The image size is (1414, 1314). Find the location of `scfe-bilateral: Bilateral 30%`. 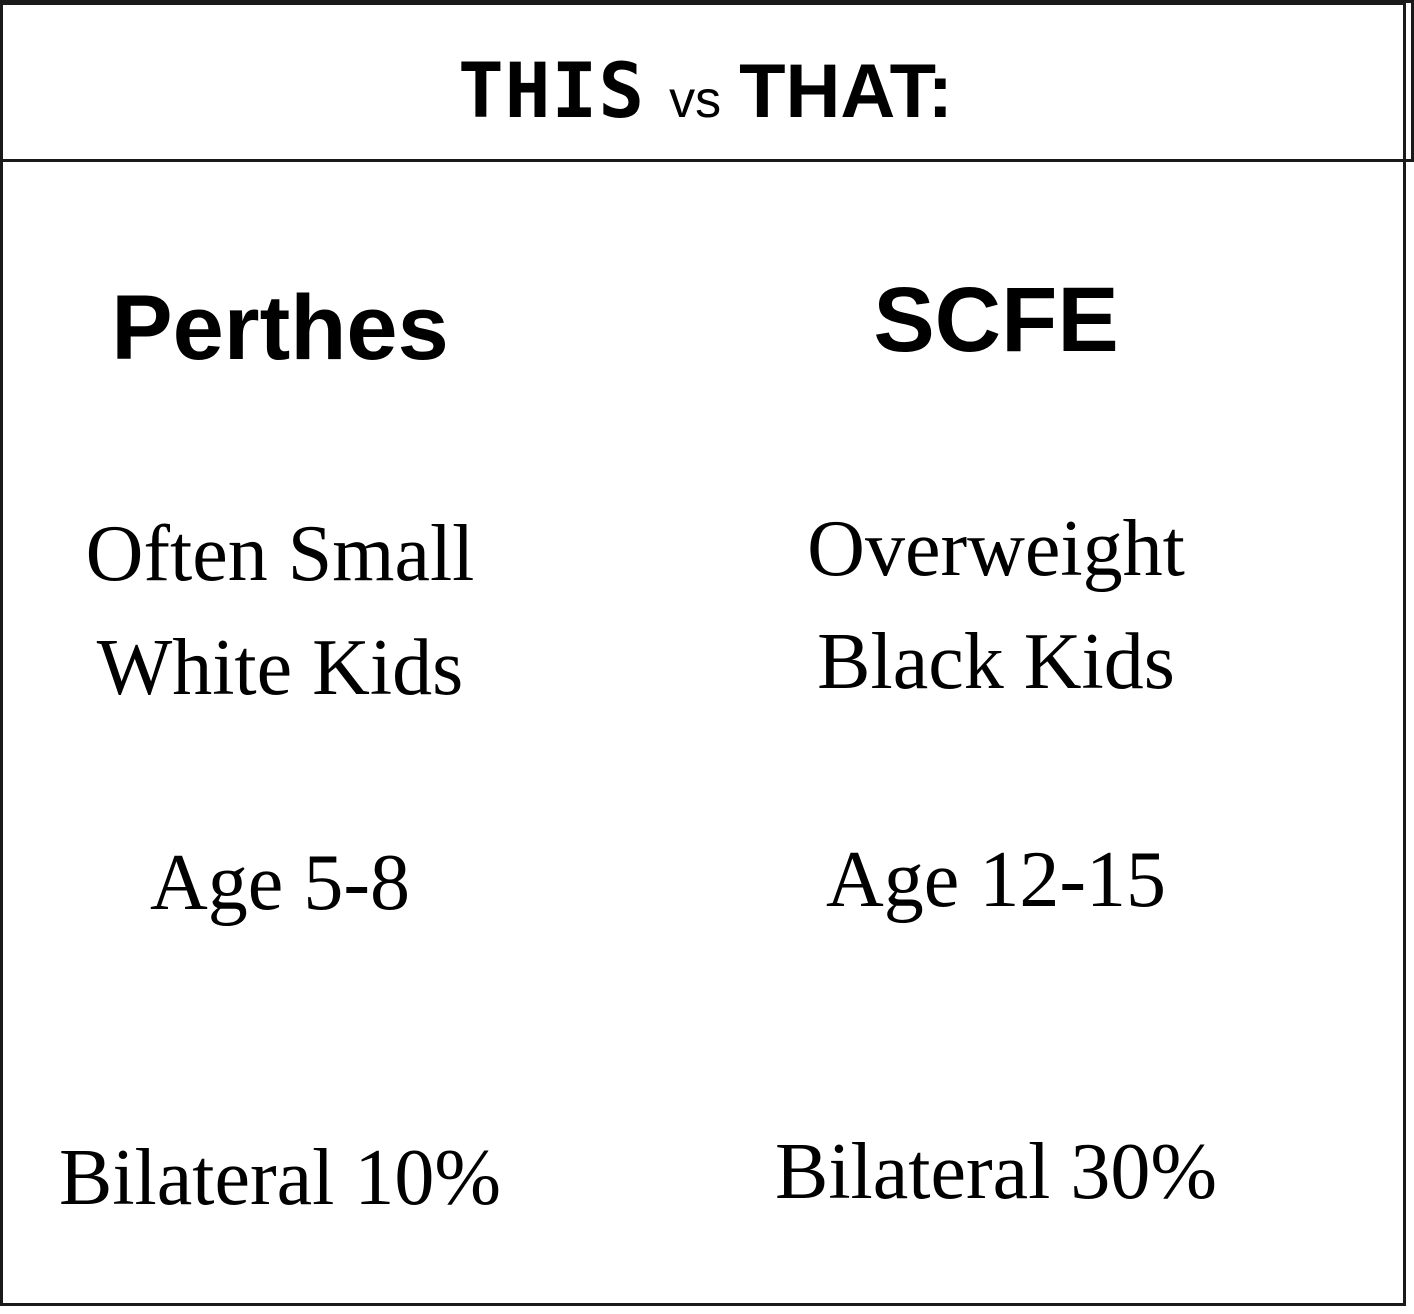

scfe-bilateral: Bilateral 30% is located at coordinates (996, 1172).